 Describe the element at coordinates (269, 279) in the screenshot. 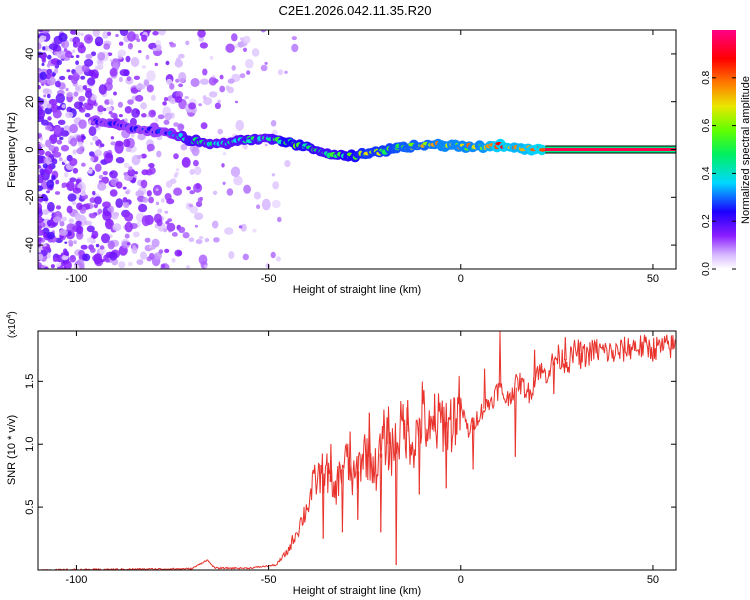

I see `x-tick-label: -50` at that location.